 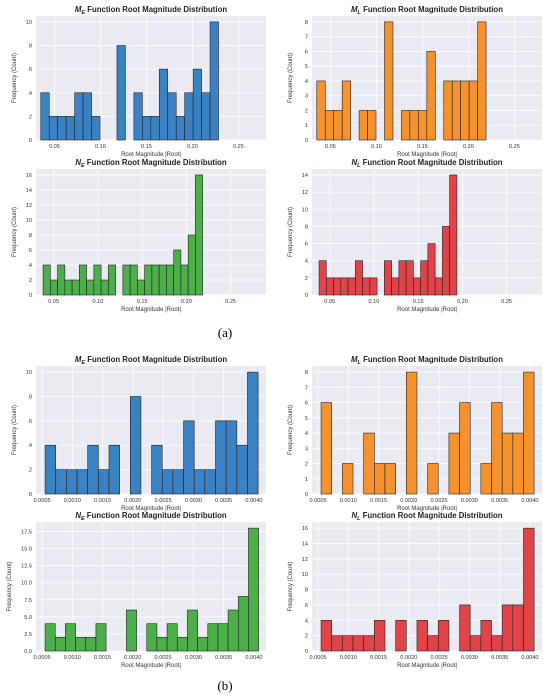 I want to click on x-tick-label: 0.0040, so click(x=253, y=658).